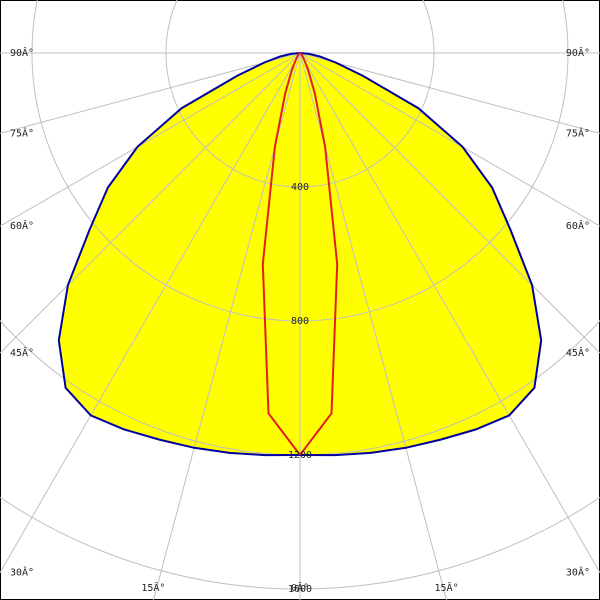 Image resolution: width=600 pixels, height=600 pixels. I want to click on radial-tick-label: 800, so click(300, 321).